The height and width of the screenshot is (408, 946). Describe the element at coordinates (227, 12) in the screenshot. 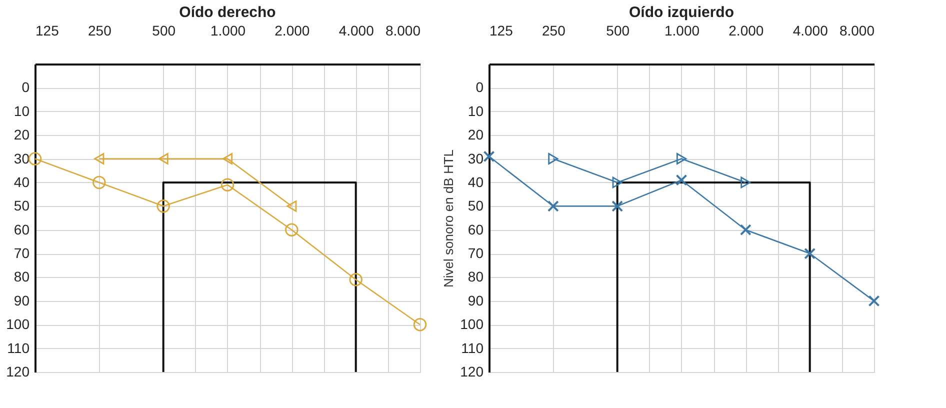

I see `chart-title: Oído derecho` at that location.